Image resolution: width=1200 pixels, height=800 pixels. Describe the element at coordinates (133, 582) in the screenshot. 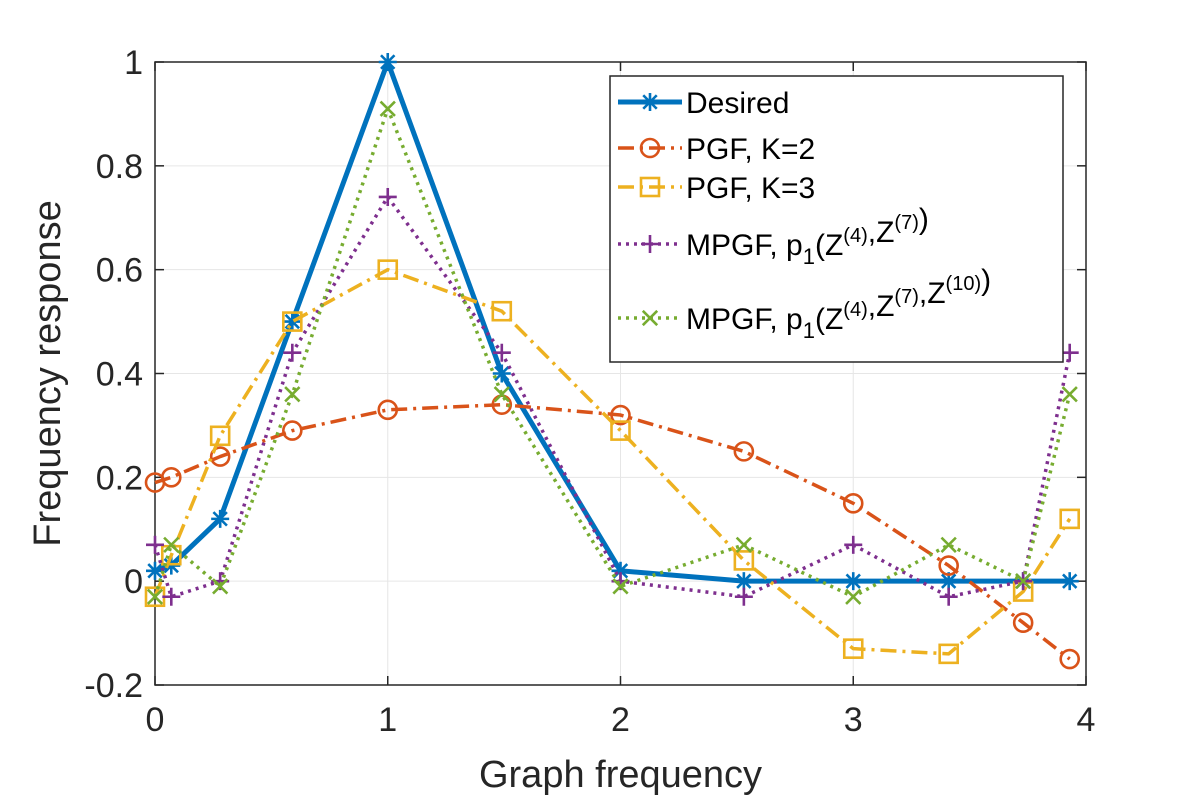

I see `y-tick-label: 0` at that location.